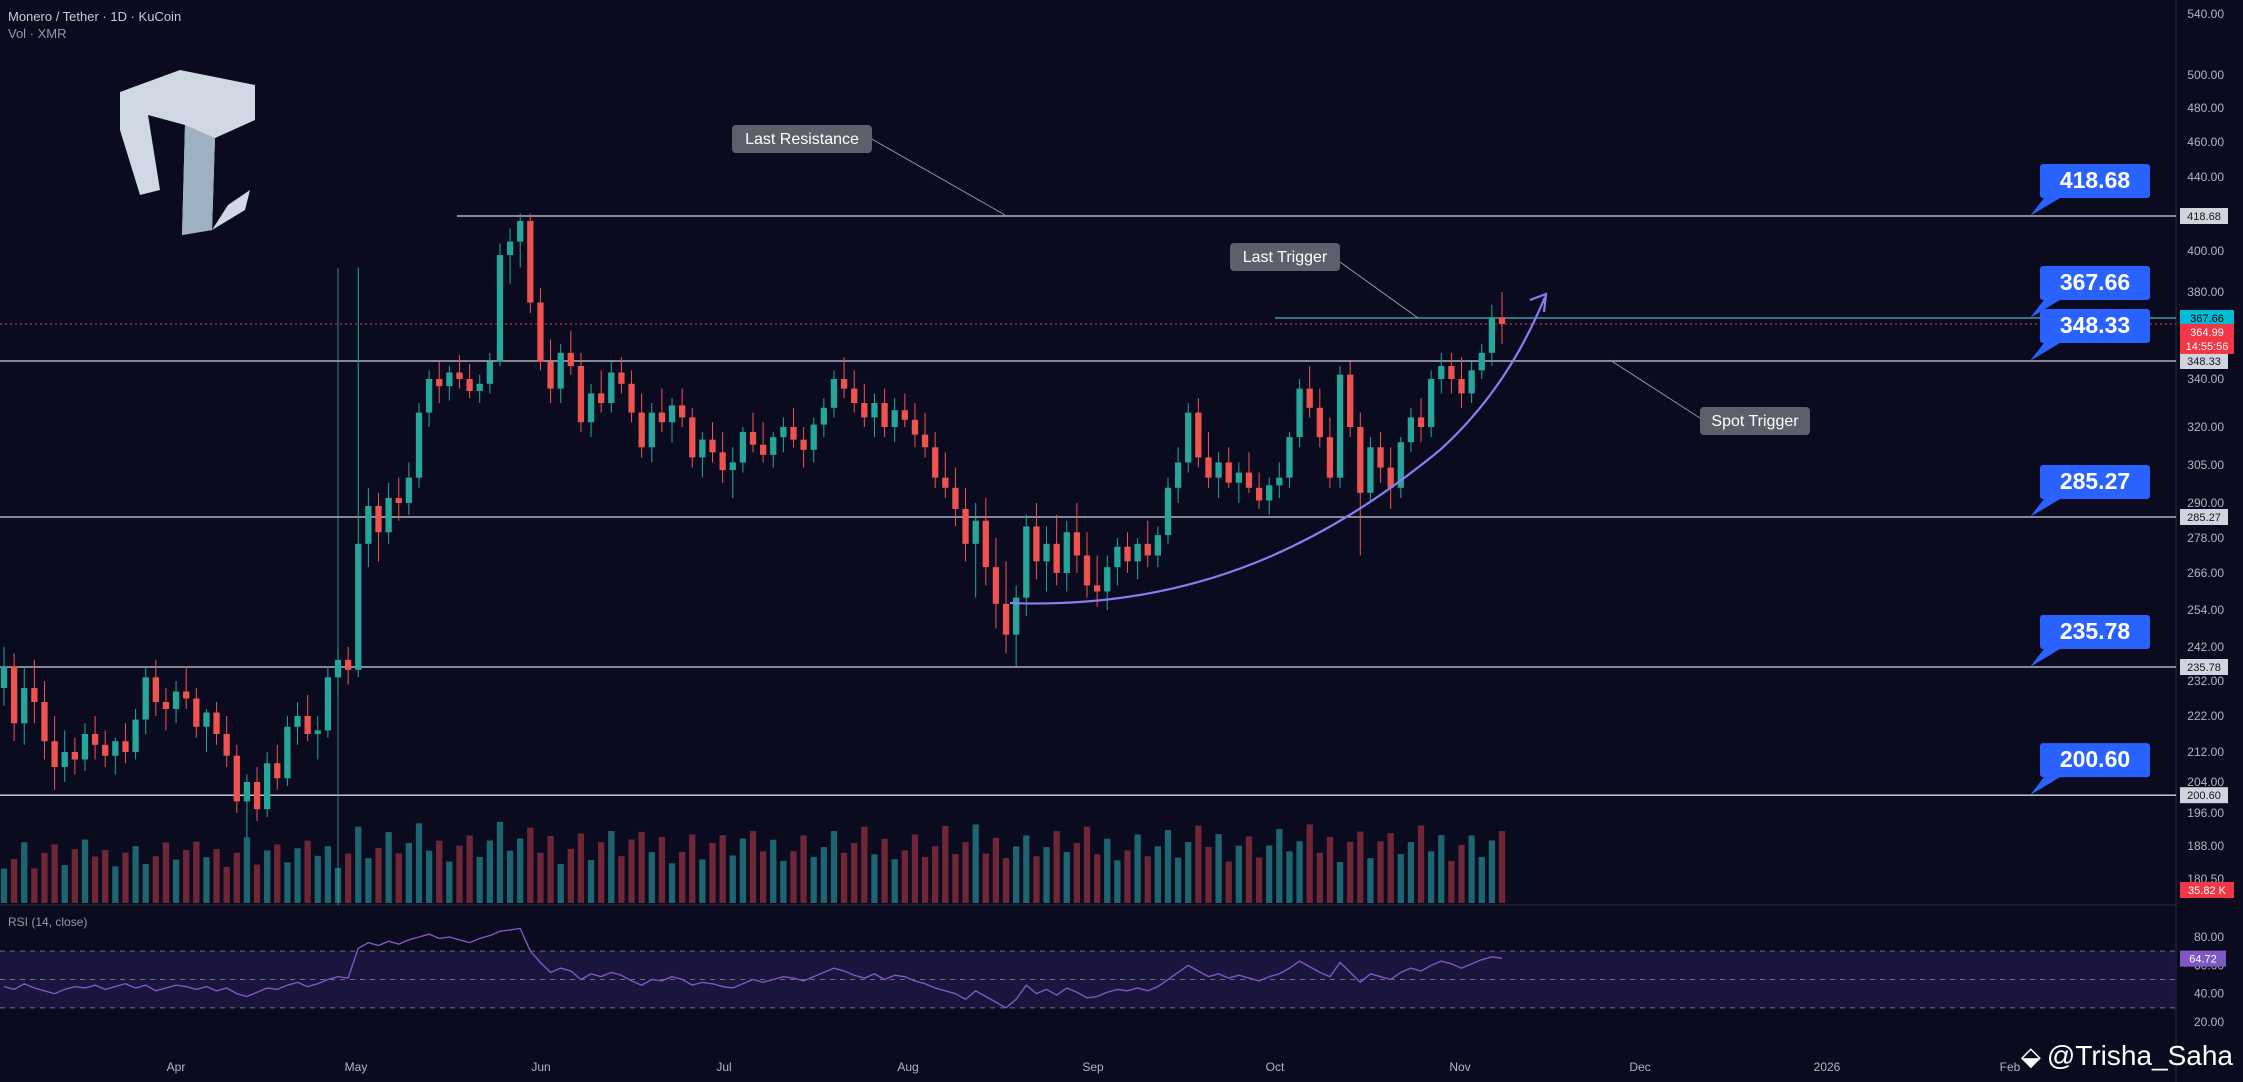 The height and width of the screenshot is (1082, 2243). I want to click on time-axis: Apr May Jun Jul Aug Sep Oct Nov Dec 2026 Feb, so click(1094, 1067).